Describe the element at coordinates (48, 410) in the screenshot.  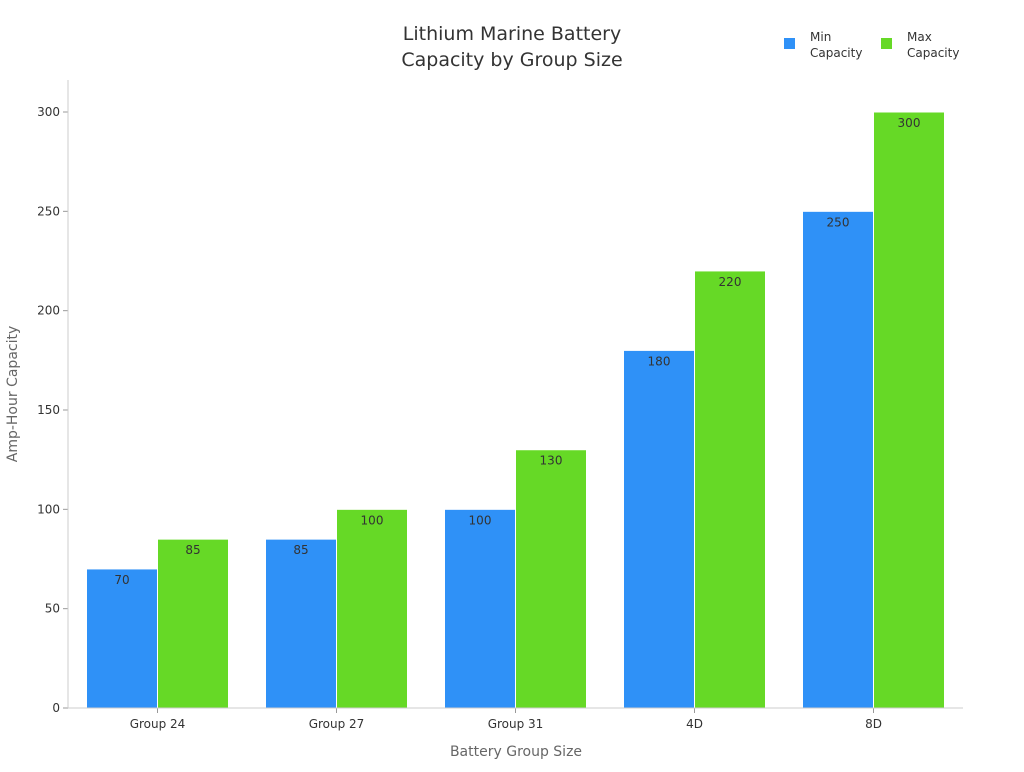
I see `y-tick-label: 150` at that location.